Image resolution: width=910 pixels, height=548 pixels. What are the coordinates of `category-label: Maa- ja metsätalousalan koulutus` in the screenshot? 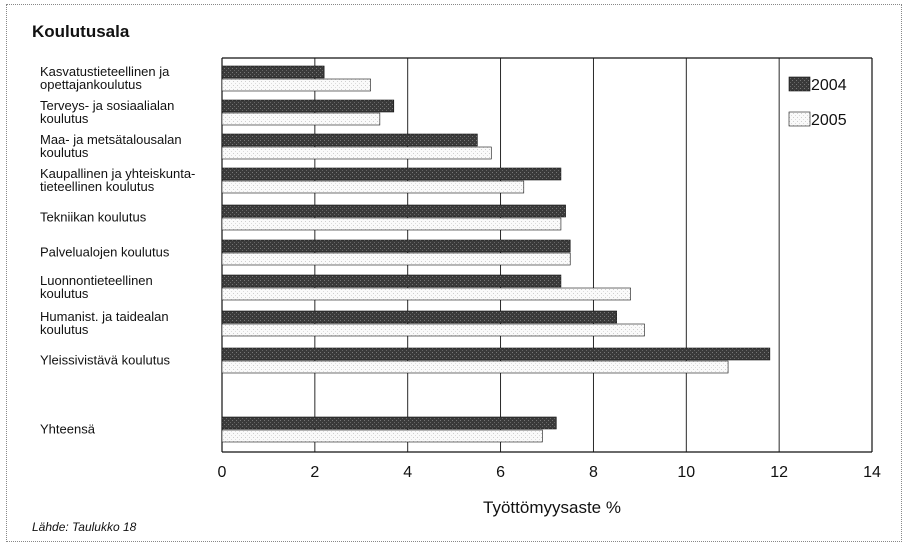 It's located at (111, 146).